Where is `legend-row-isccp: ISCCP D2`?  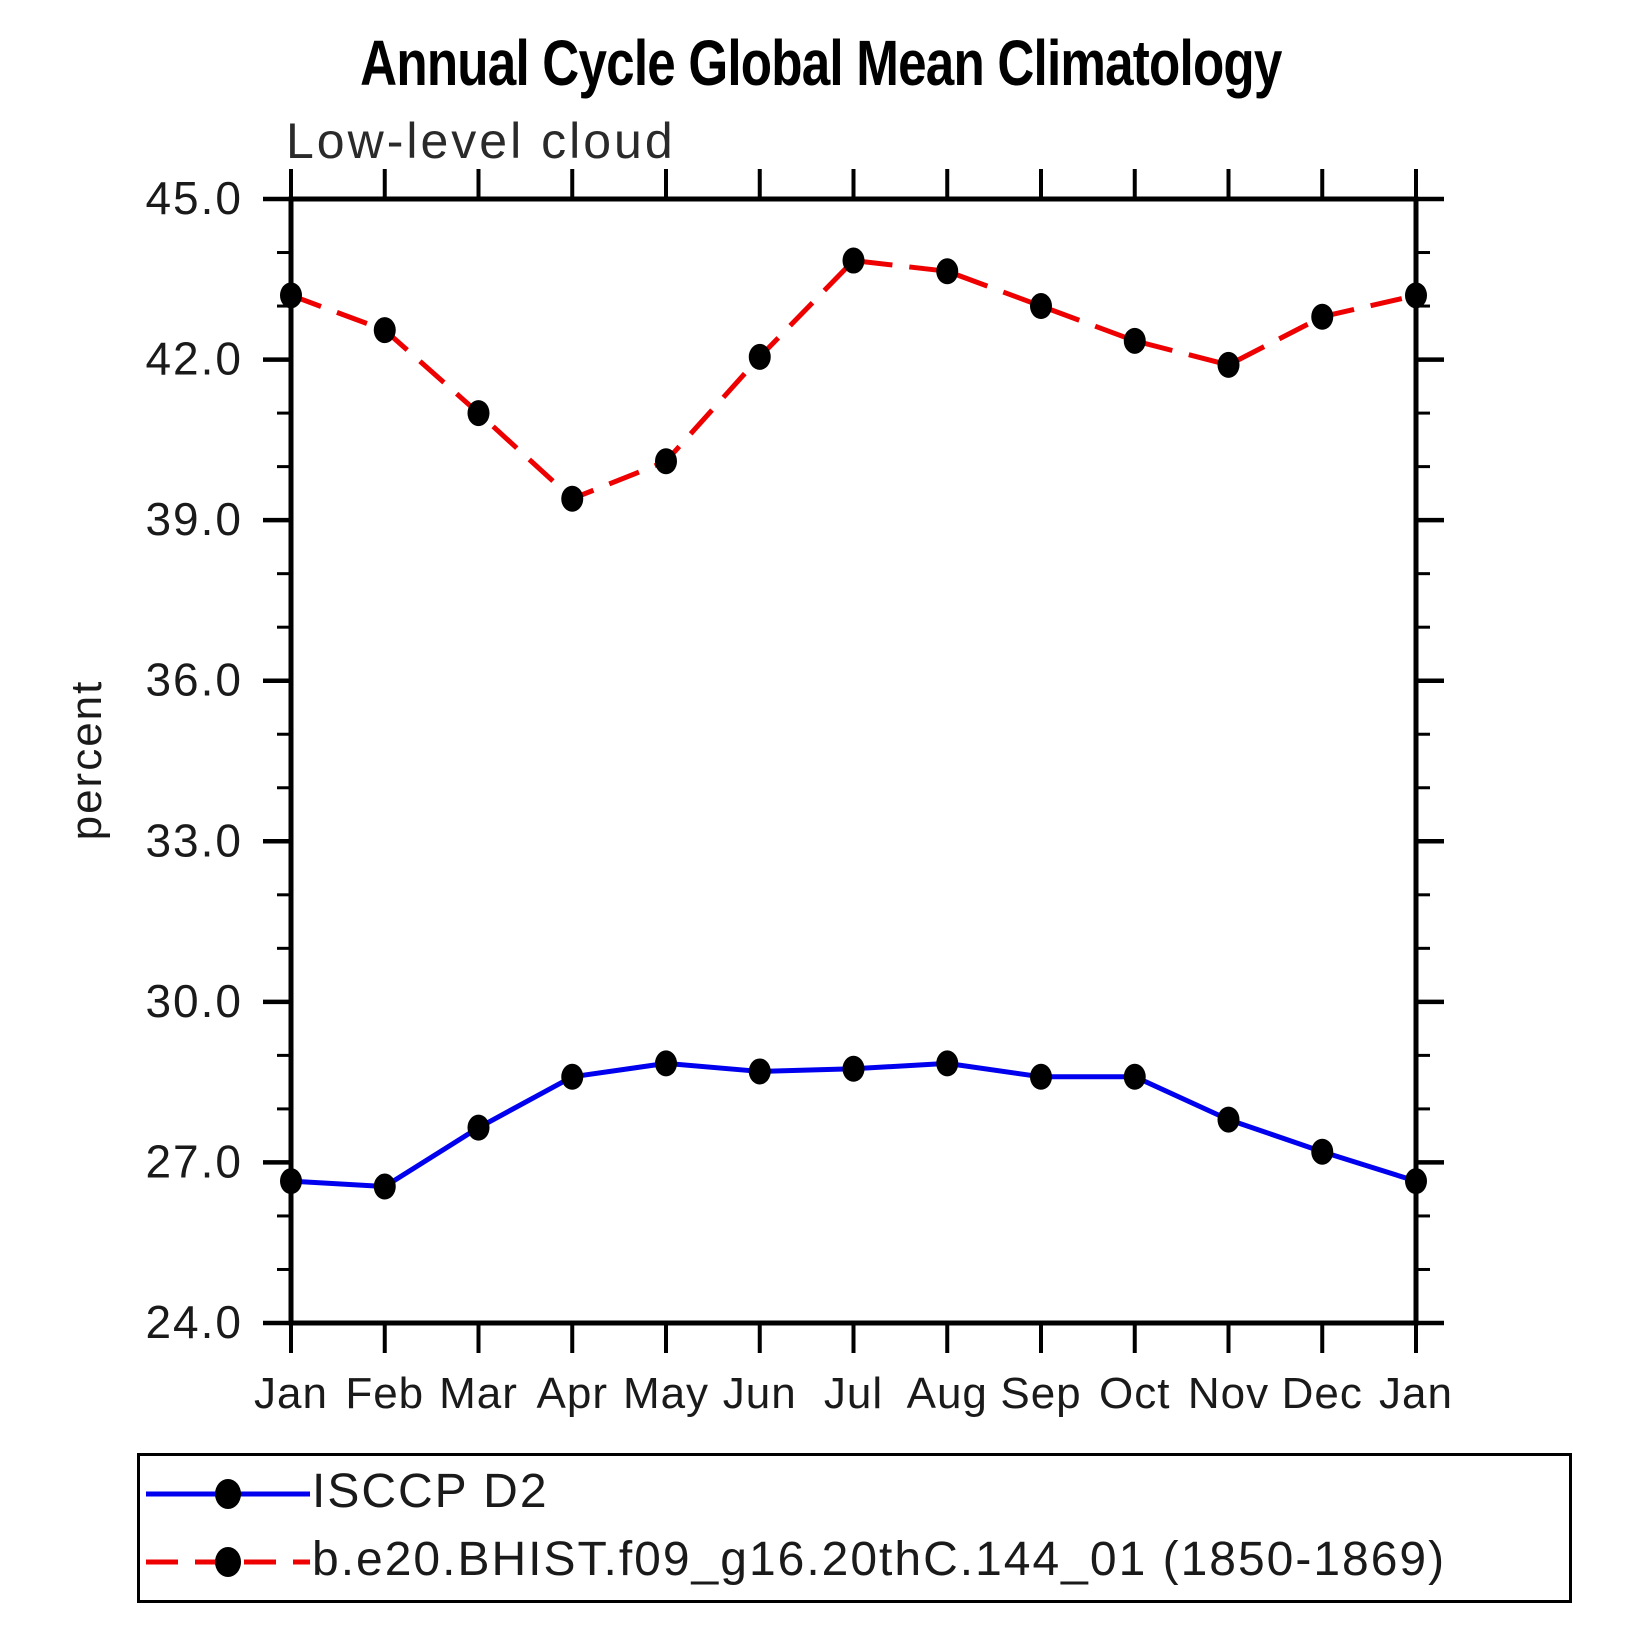
legend-row-isccp: ISCCP D2 is located at coordinates (854, 1494).